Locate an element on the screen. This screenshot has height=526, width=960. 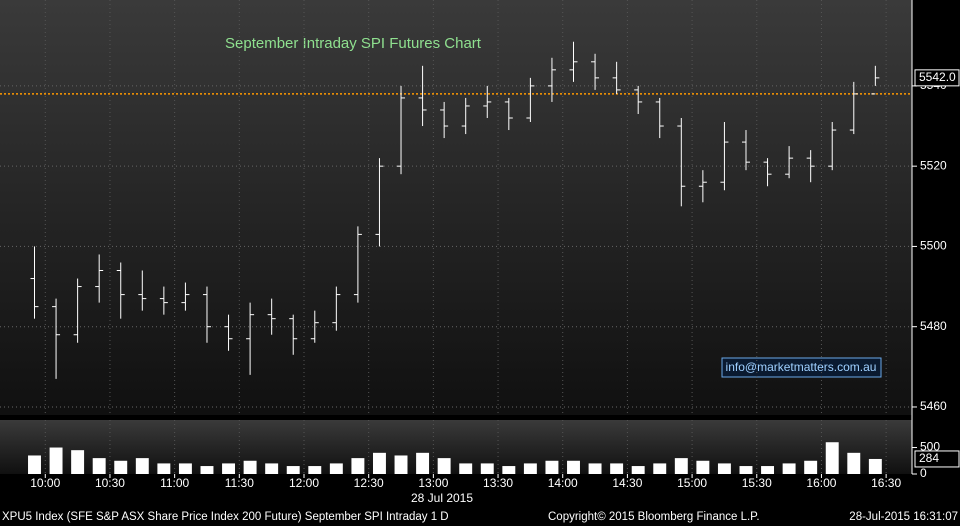
last-volume-box is located at coordinates (937, 459).